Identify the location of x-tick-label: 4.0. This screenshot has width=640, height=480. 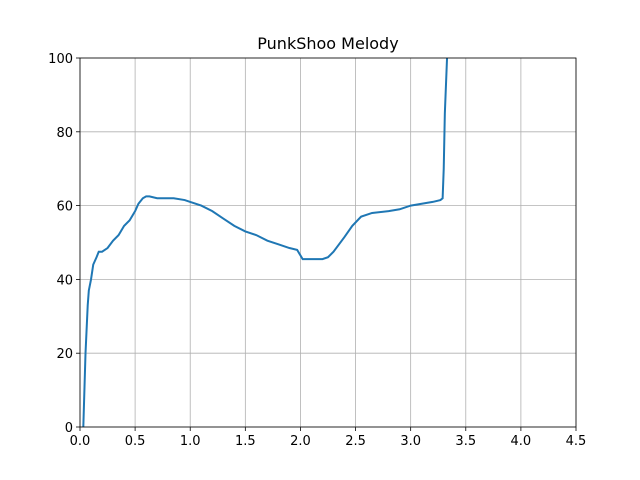
(521, 441).